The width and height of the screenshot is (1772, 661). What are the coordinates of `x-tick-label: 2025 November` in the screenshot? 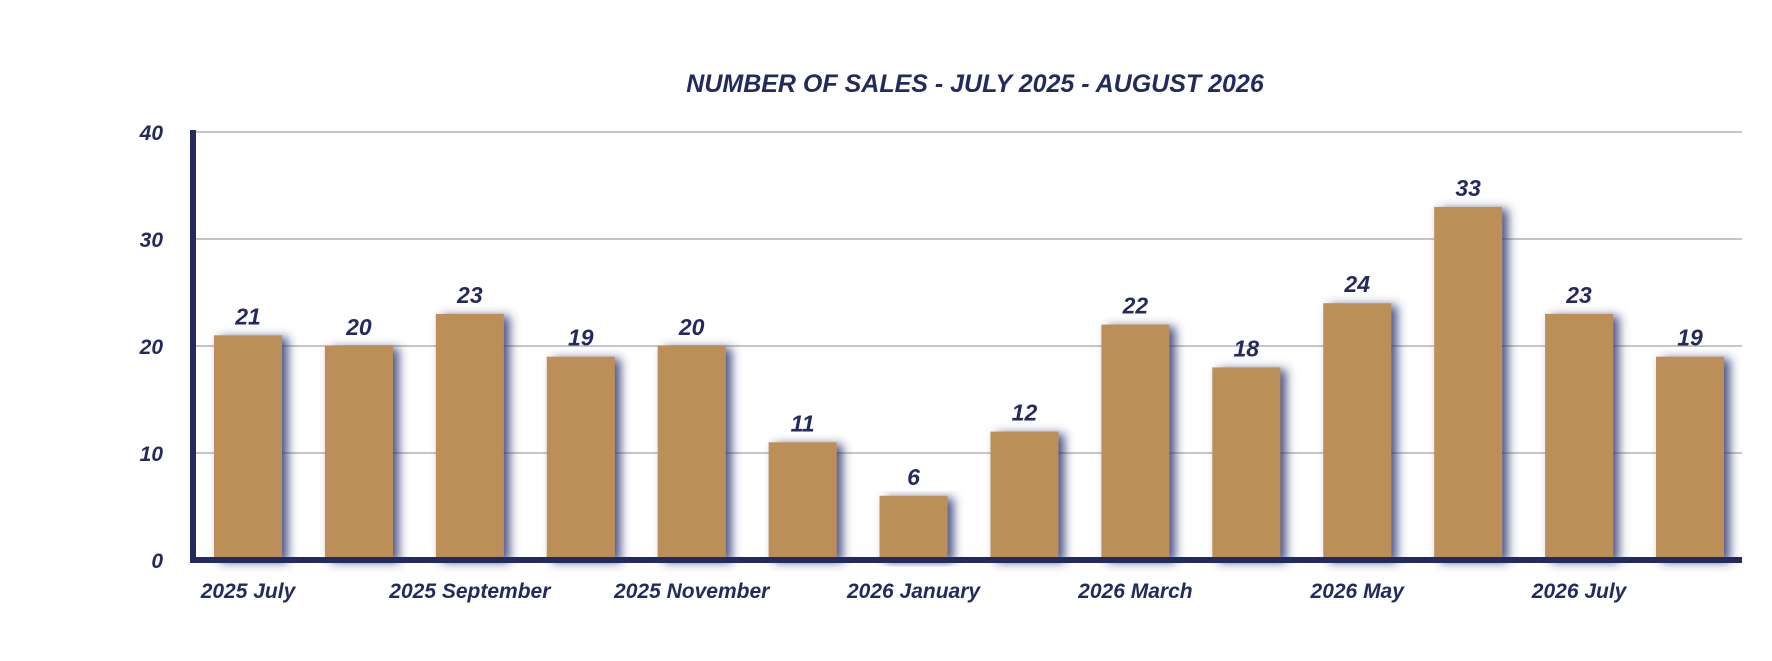 It's located at (692, 591).